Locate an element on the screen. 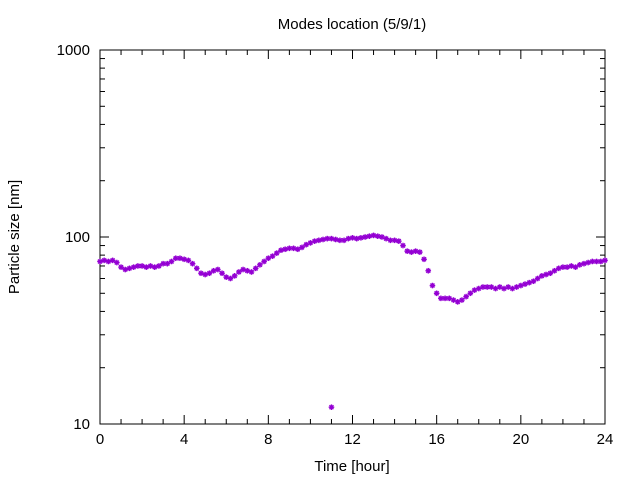 This screenshot has height=480, width=640. chart-title: Modes location (5/9/1) is located at coordinates (352, 24).